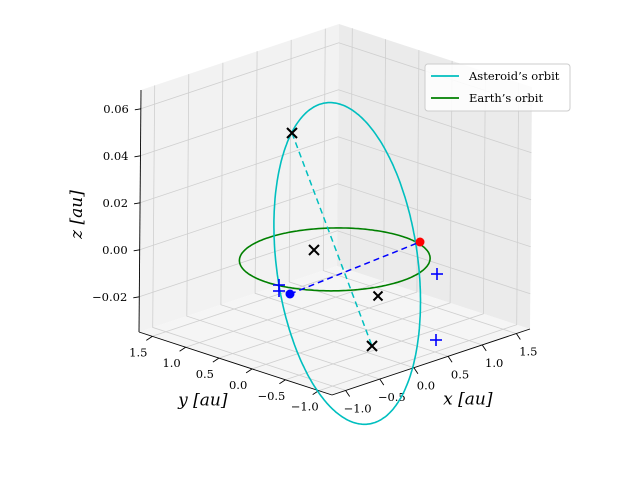 This screenshot has height=480, width=640. I want to click on legend: Asteroid’s orbit Earth’s orbit, so click(497, 87).